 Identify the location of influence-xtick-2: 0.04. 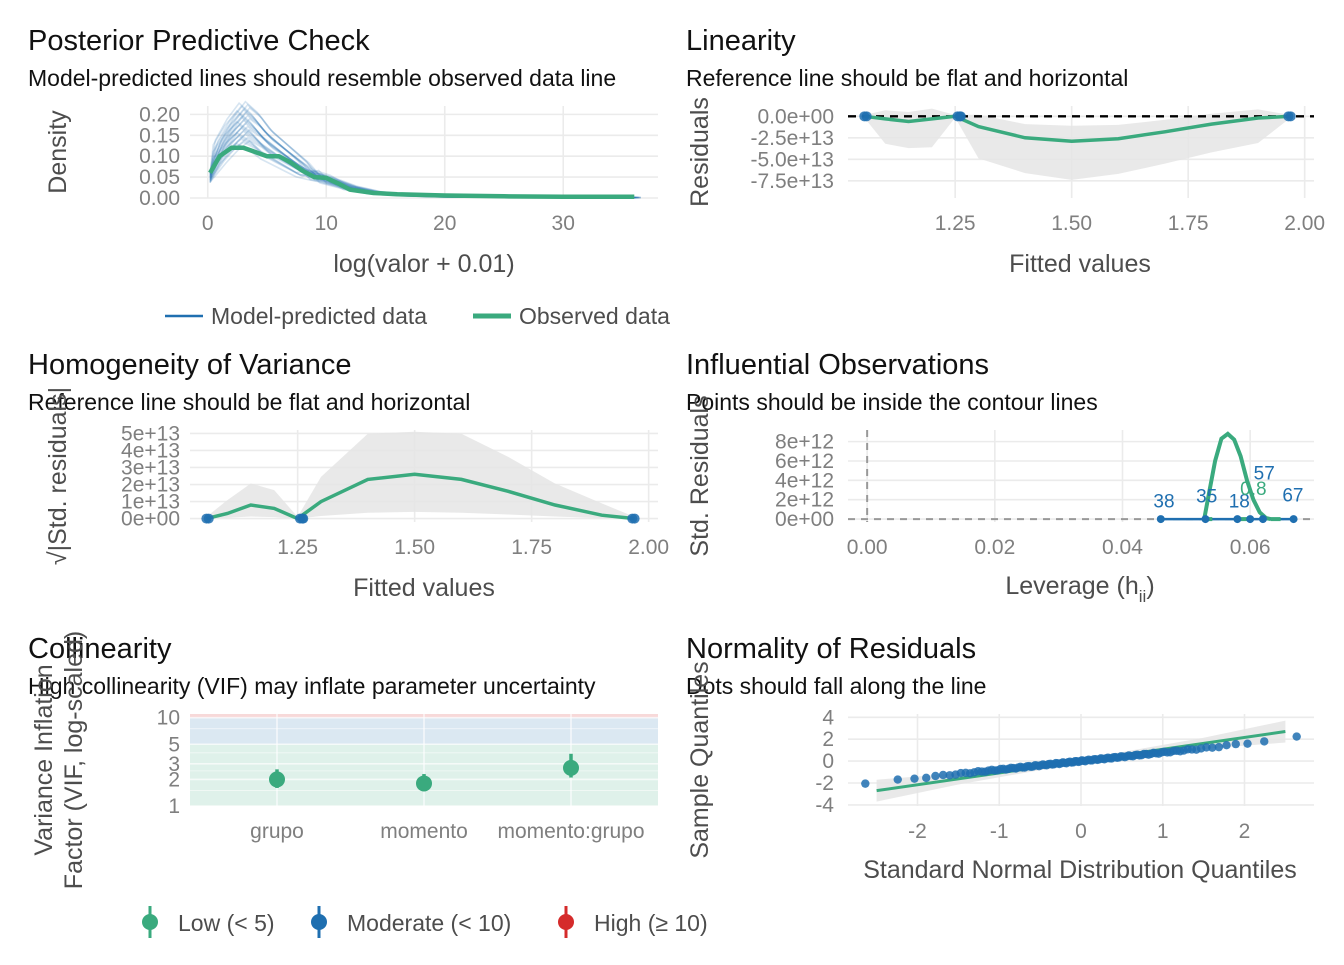
(1122, 547).